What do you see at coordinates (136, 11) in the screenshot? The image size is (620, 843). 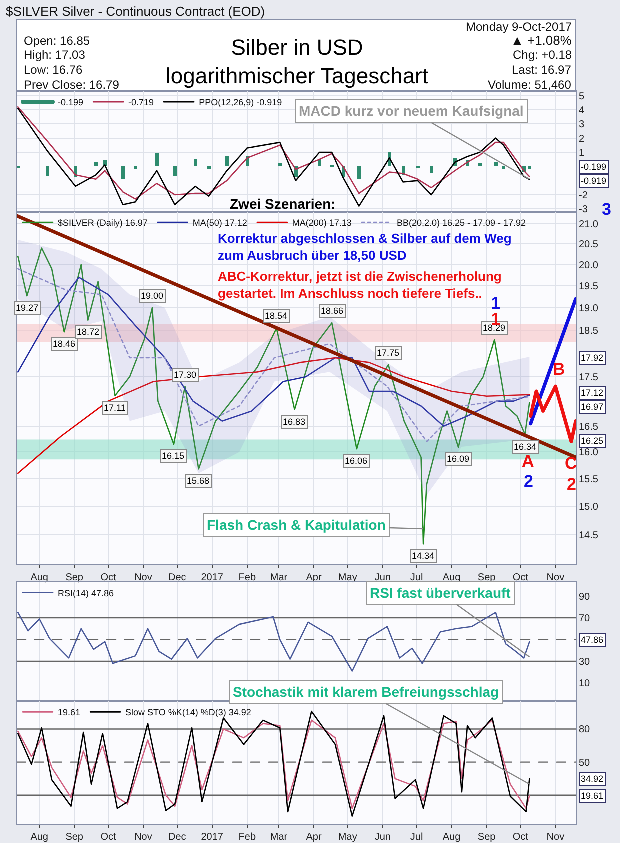 I see `text: $SILVER Silver - Continuous Contract (EOD)` at bounding box center [136, 11].